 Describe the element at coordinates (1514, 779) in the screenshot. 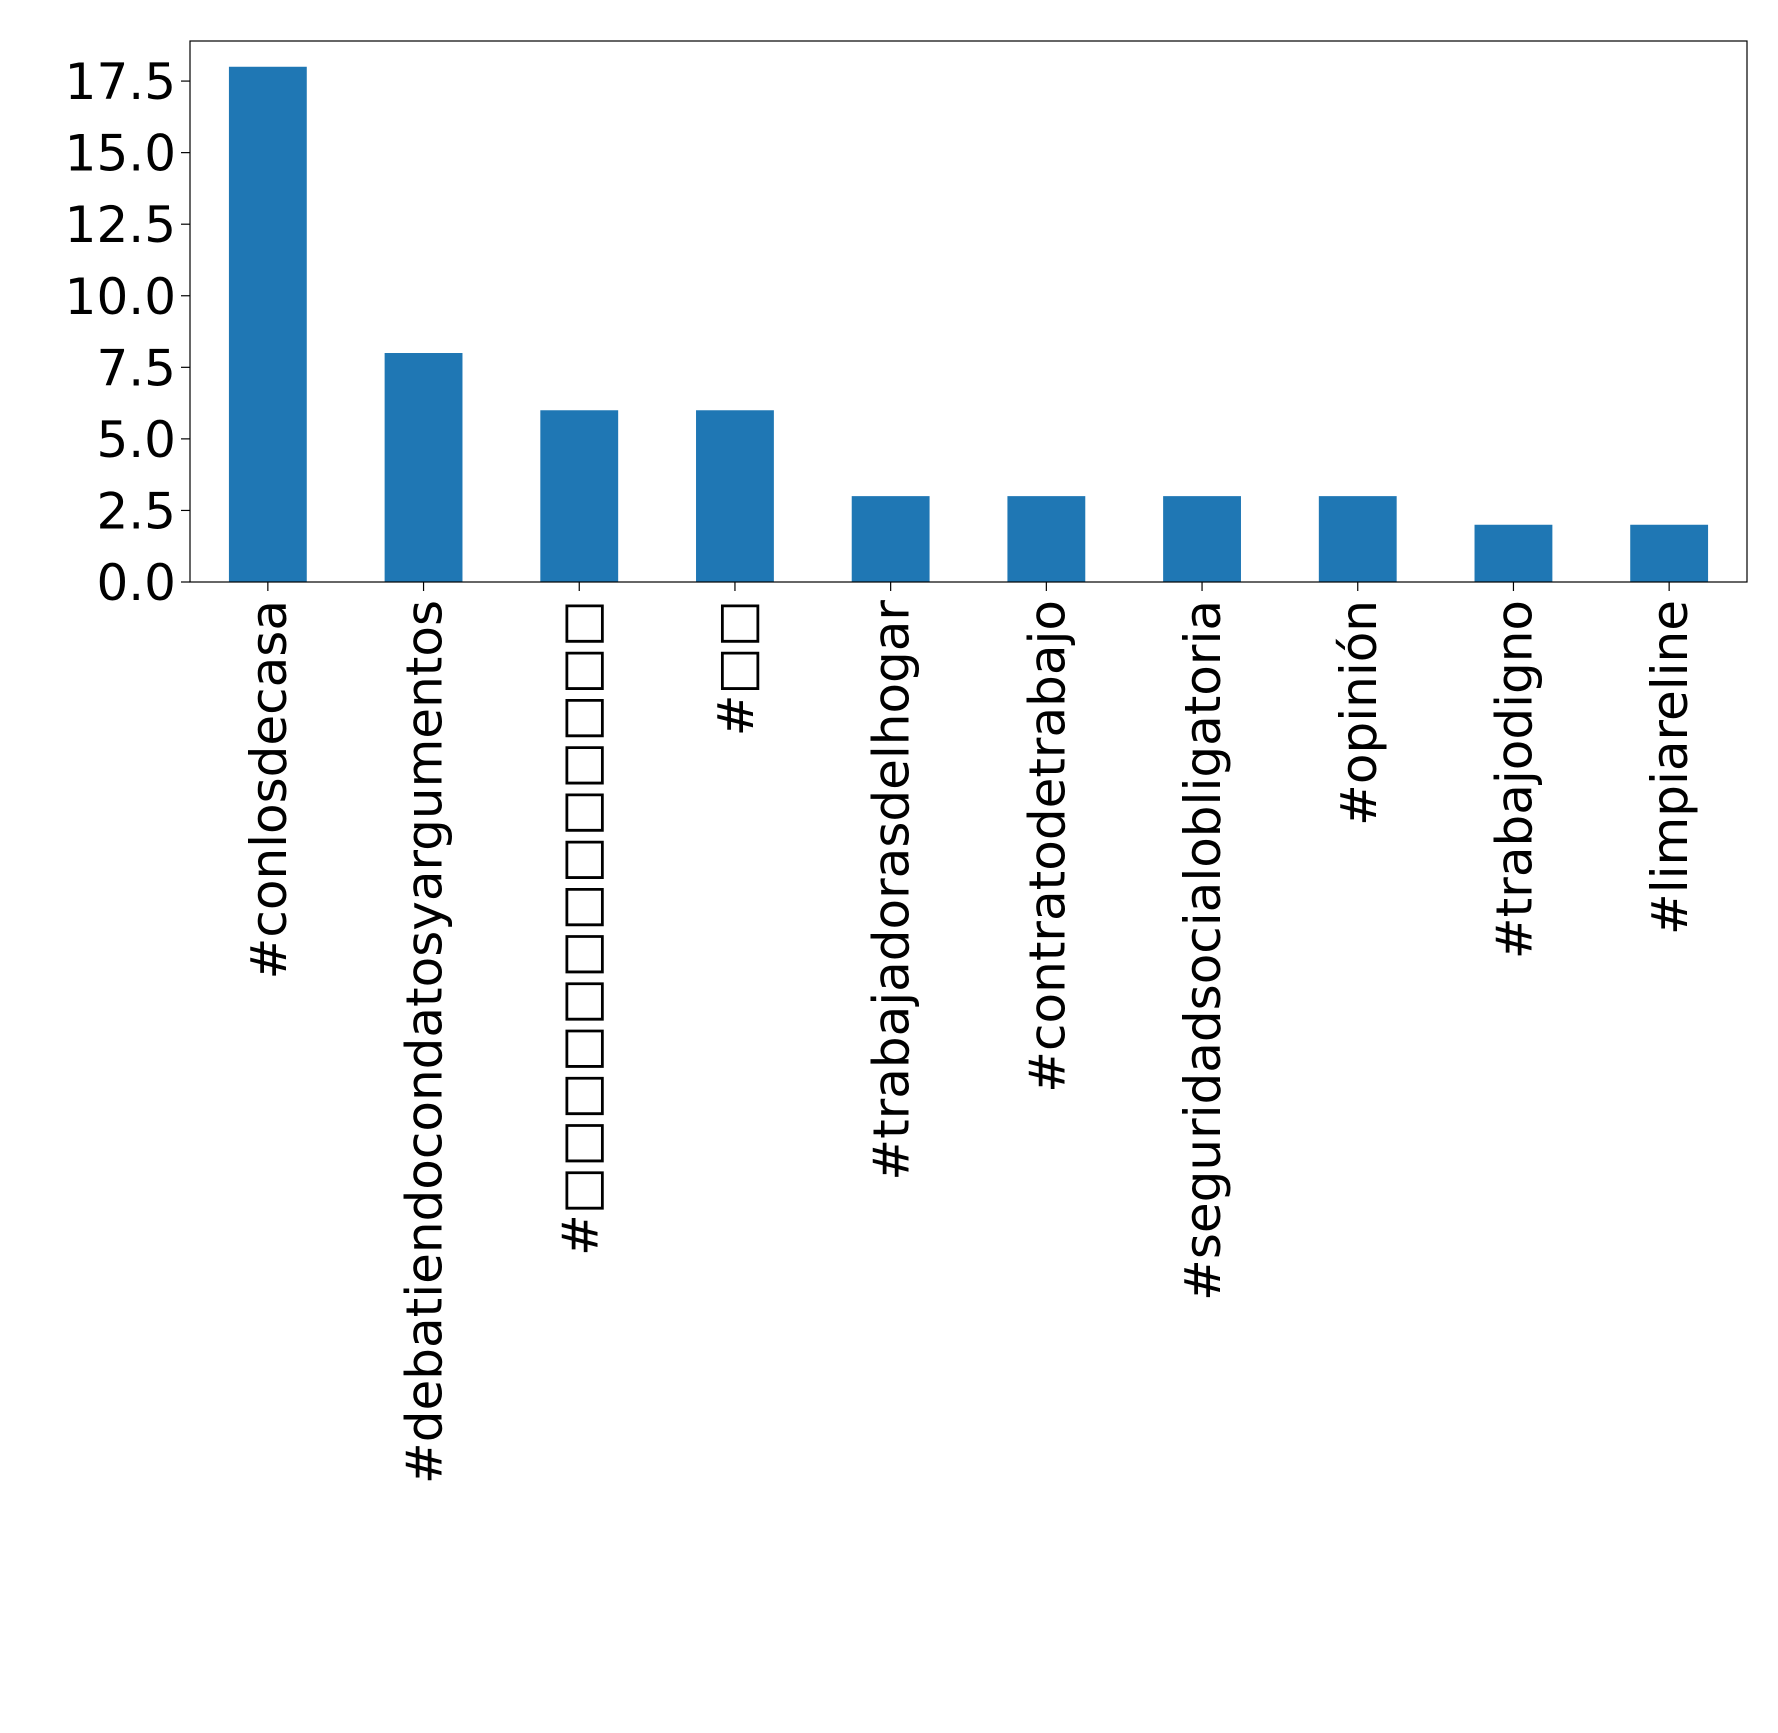

I see `x-tick-label-8: #trabajodigno` at that location.